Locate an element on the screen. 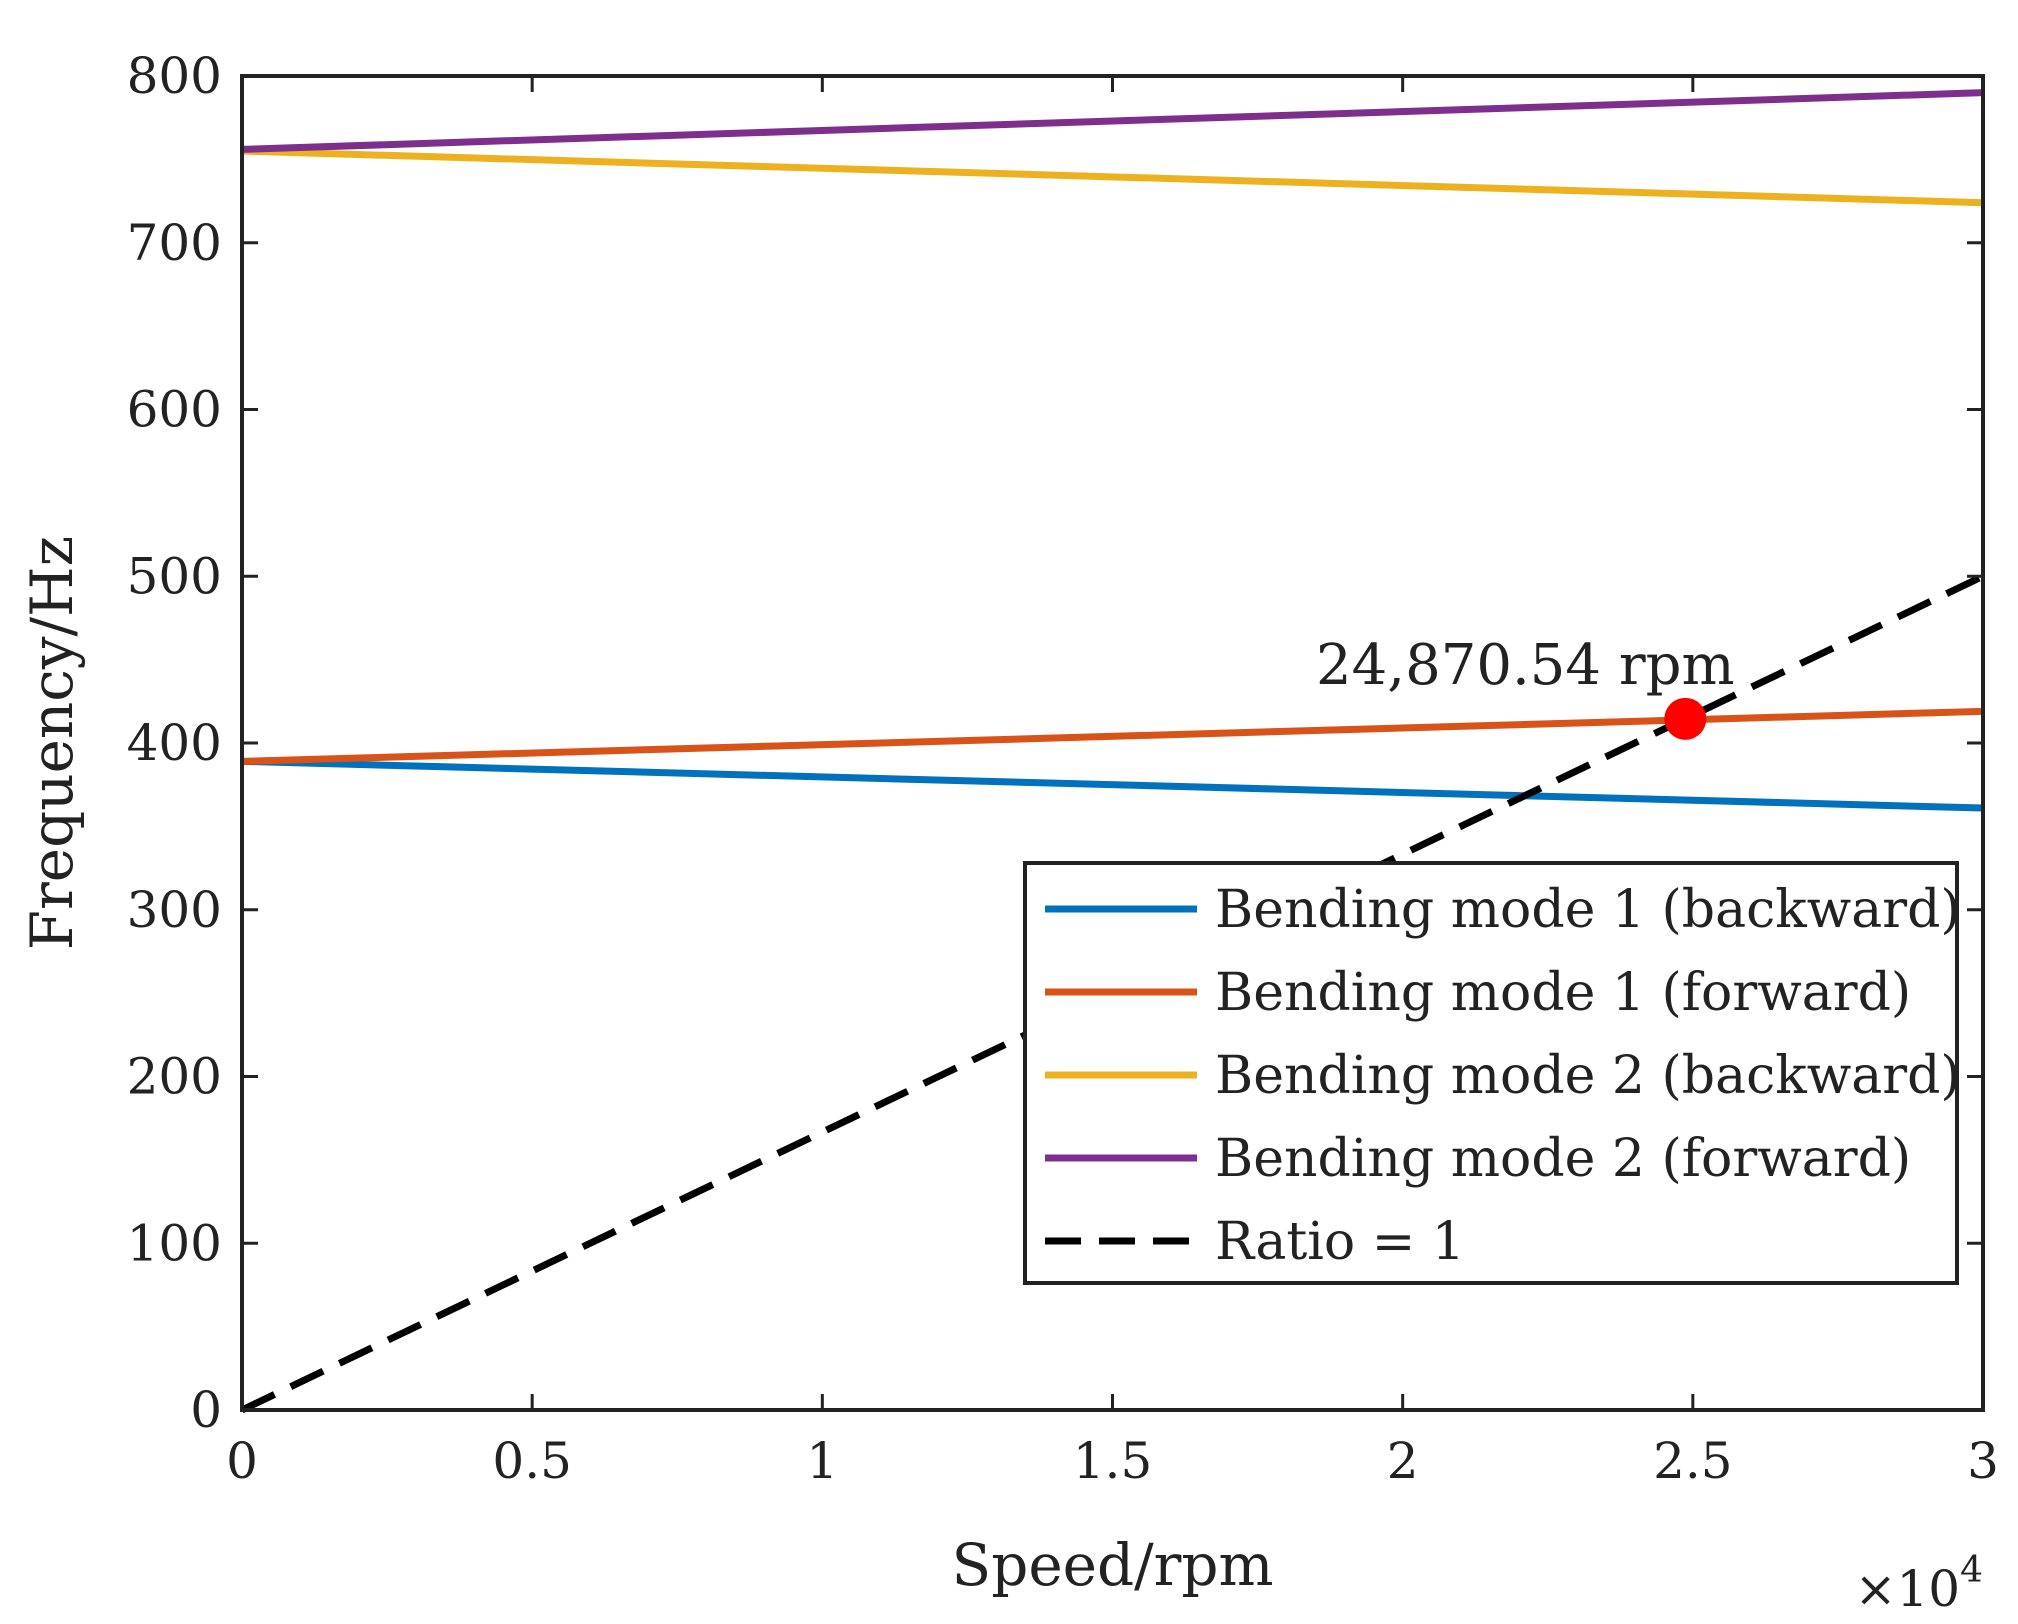  x-tick-label: 3 is located at coordinates (1983, 1461).